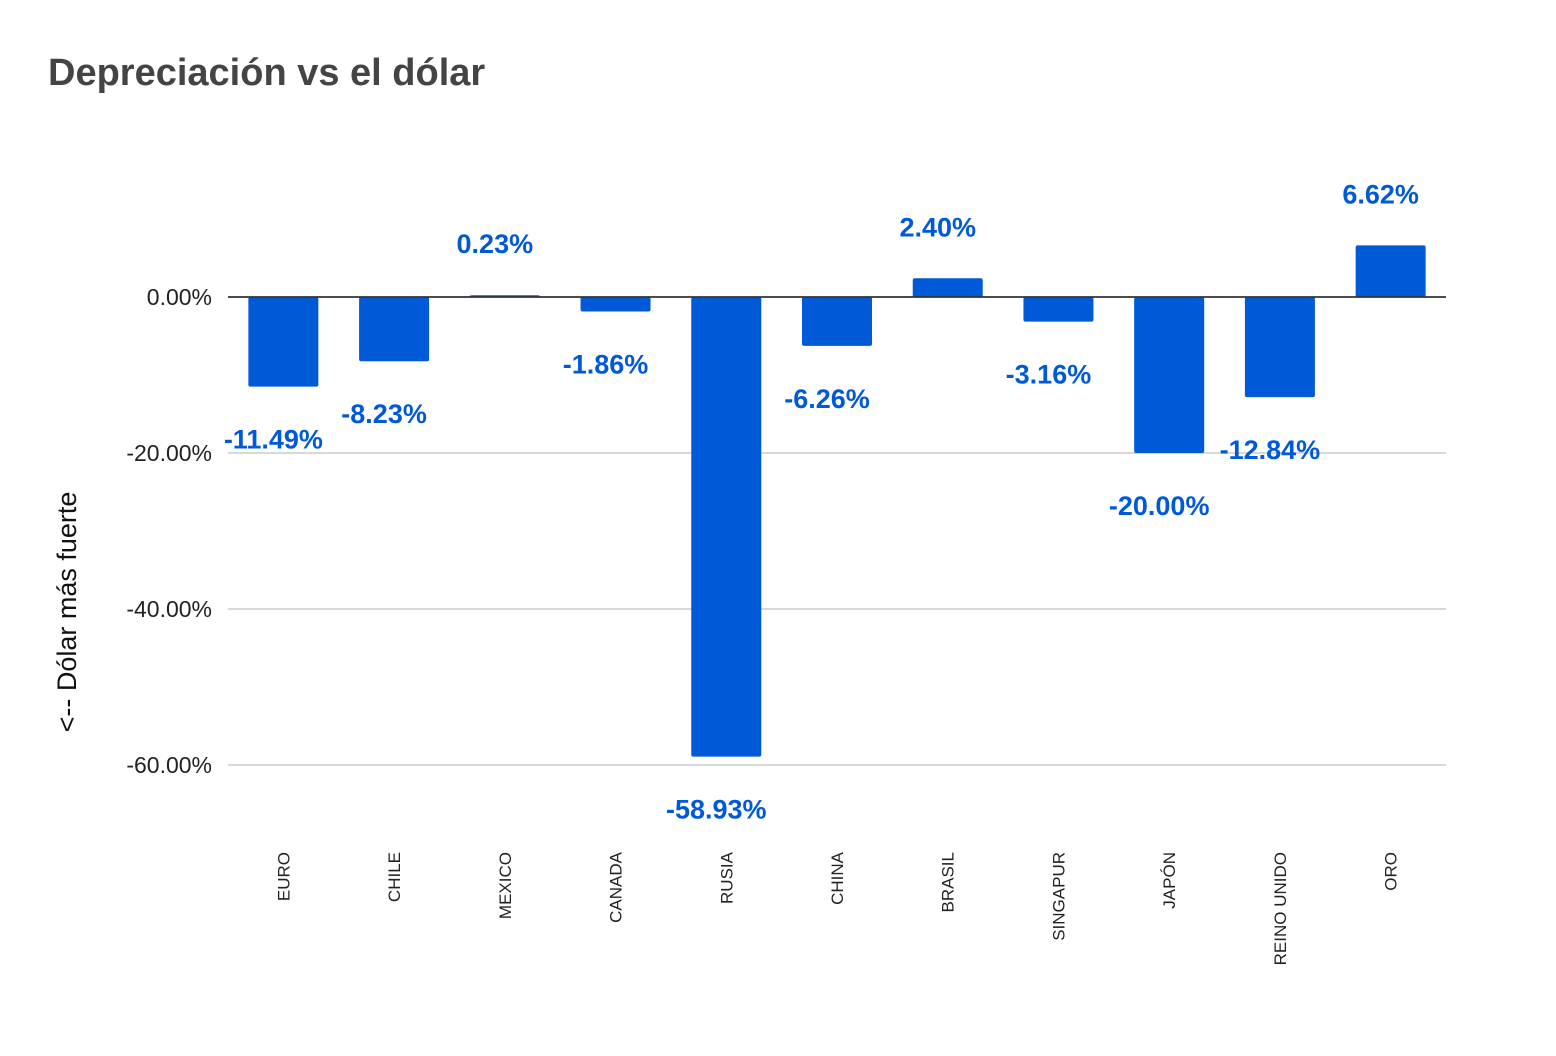 Image resolution: width=1556 pixels, height=1056 pixels. I want to click on bar-brasil, so click(947, 287).